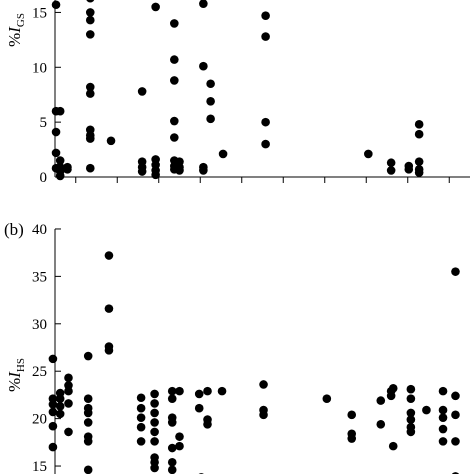  I want to click on panel-b-y-axis-label: %IHS, so click(16, 375).